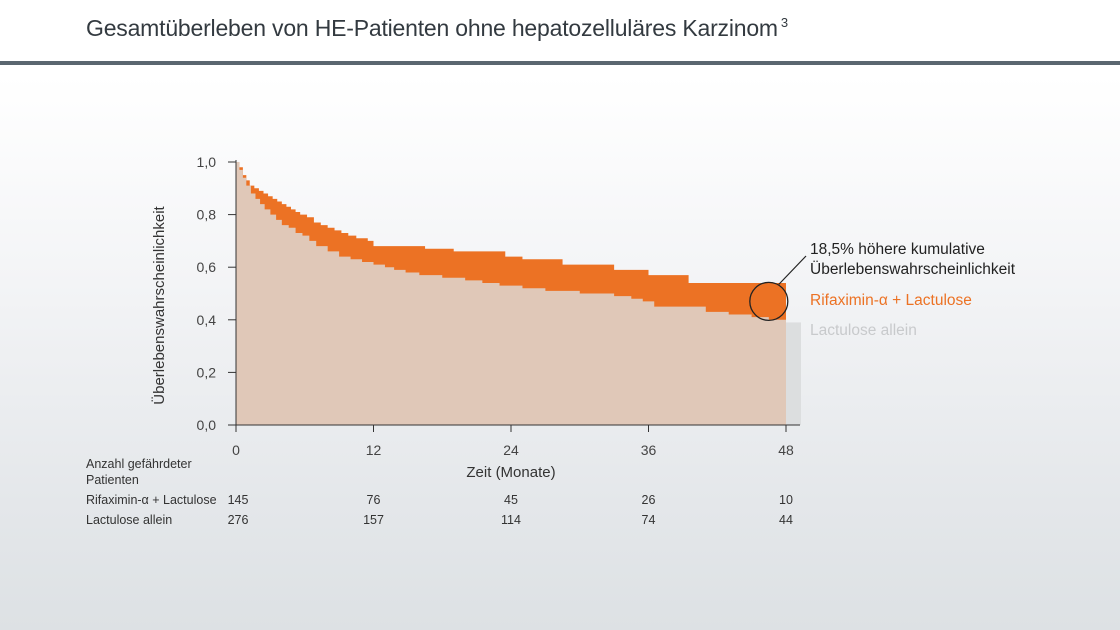 This screenshot has height=630, width=1120. I want to click on x-axis-title: Zeit (Monate), so click(510, 472).